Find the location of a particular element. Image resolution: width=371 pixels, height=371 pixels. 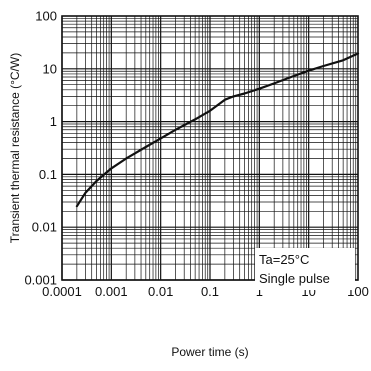

y-tick-label: 100 is located at coordinates (46, 16).